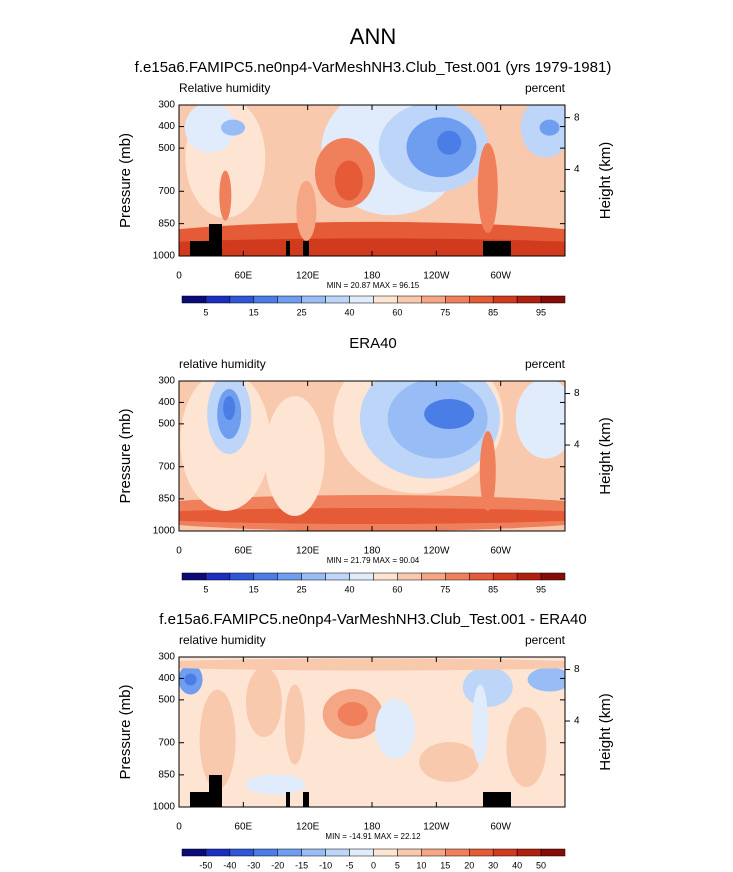 Image resolution: width=733 pixels, height=872 pixels. I want to click on x-tick-label: 120E, so click(308, 551).